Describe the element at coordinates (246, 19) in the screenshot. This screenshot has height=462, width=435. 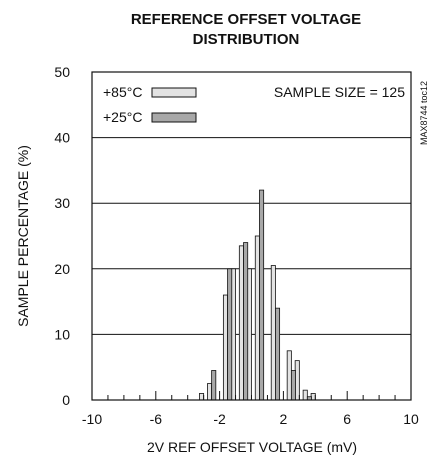
I see `chart-title-line-1: REFERENCE OFFSET VOLTAGE` at that location.